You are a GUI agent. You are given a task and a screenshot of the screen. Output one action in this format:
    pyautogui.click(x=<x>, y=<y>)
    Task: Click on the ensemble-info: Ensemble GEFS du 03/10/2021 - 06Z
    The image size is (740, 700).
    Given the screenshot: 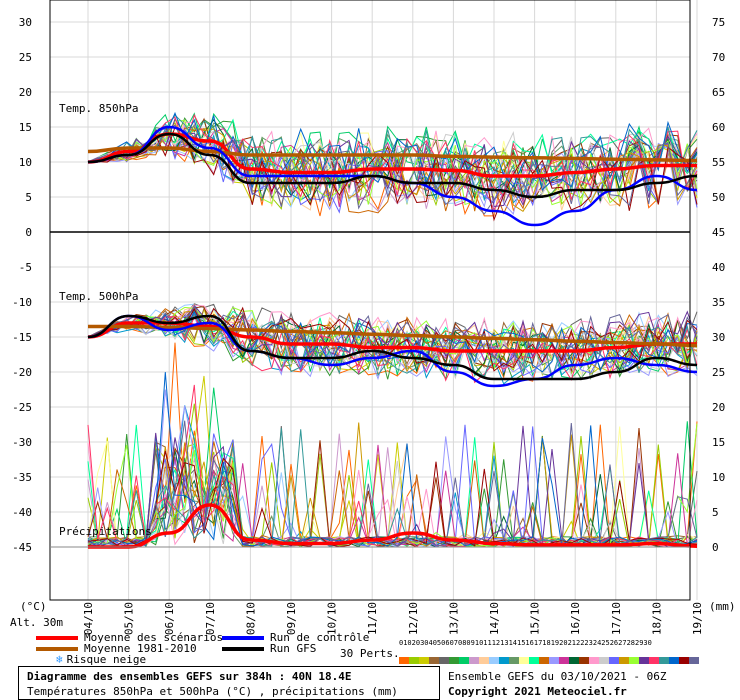 What is the action you would take?
    pyautogui.click(x=557, y=676)
    